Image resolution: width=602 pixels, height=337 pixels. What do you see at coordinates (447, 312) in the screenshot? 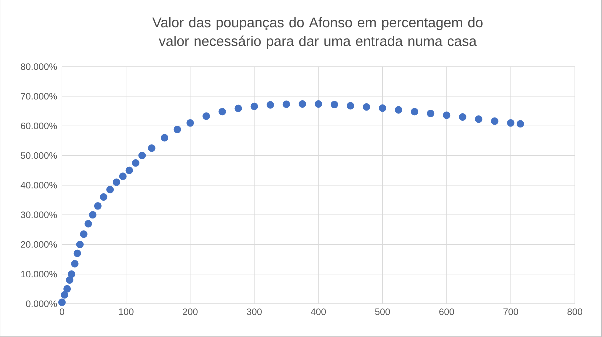
I see `x-tick-label: 600` at bounding box center [447, 312].